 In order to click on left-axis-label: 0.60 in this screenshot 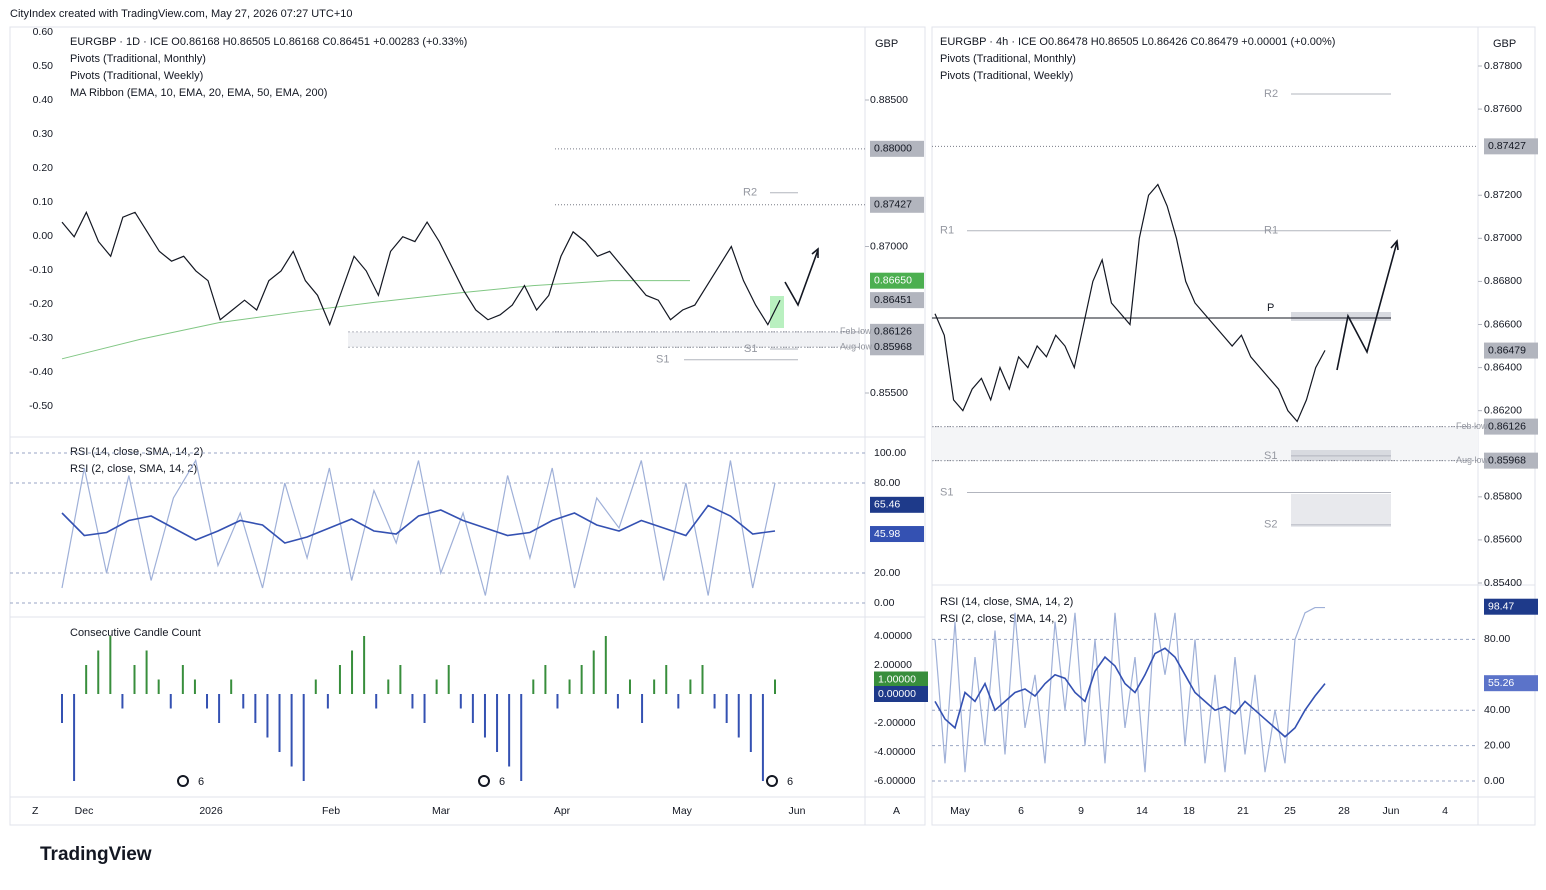, I will do `click(43, 32)`.